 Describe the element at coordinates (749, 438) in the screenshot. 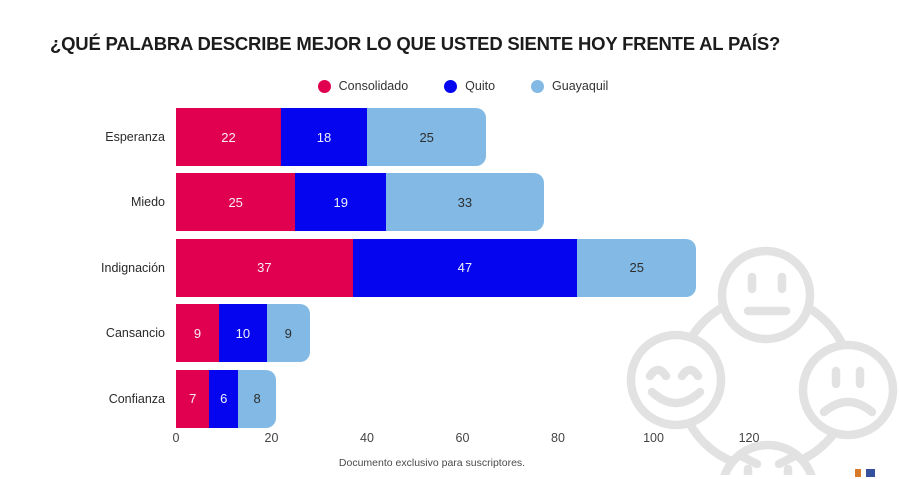

I see `x-tick-label: 120` at that location.